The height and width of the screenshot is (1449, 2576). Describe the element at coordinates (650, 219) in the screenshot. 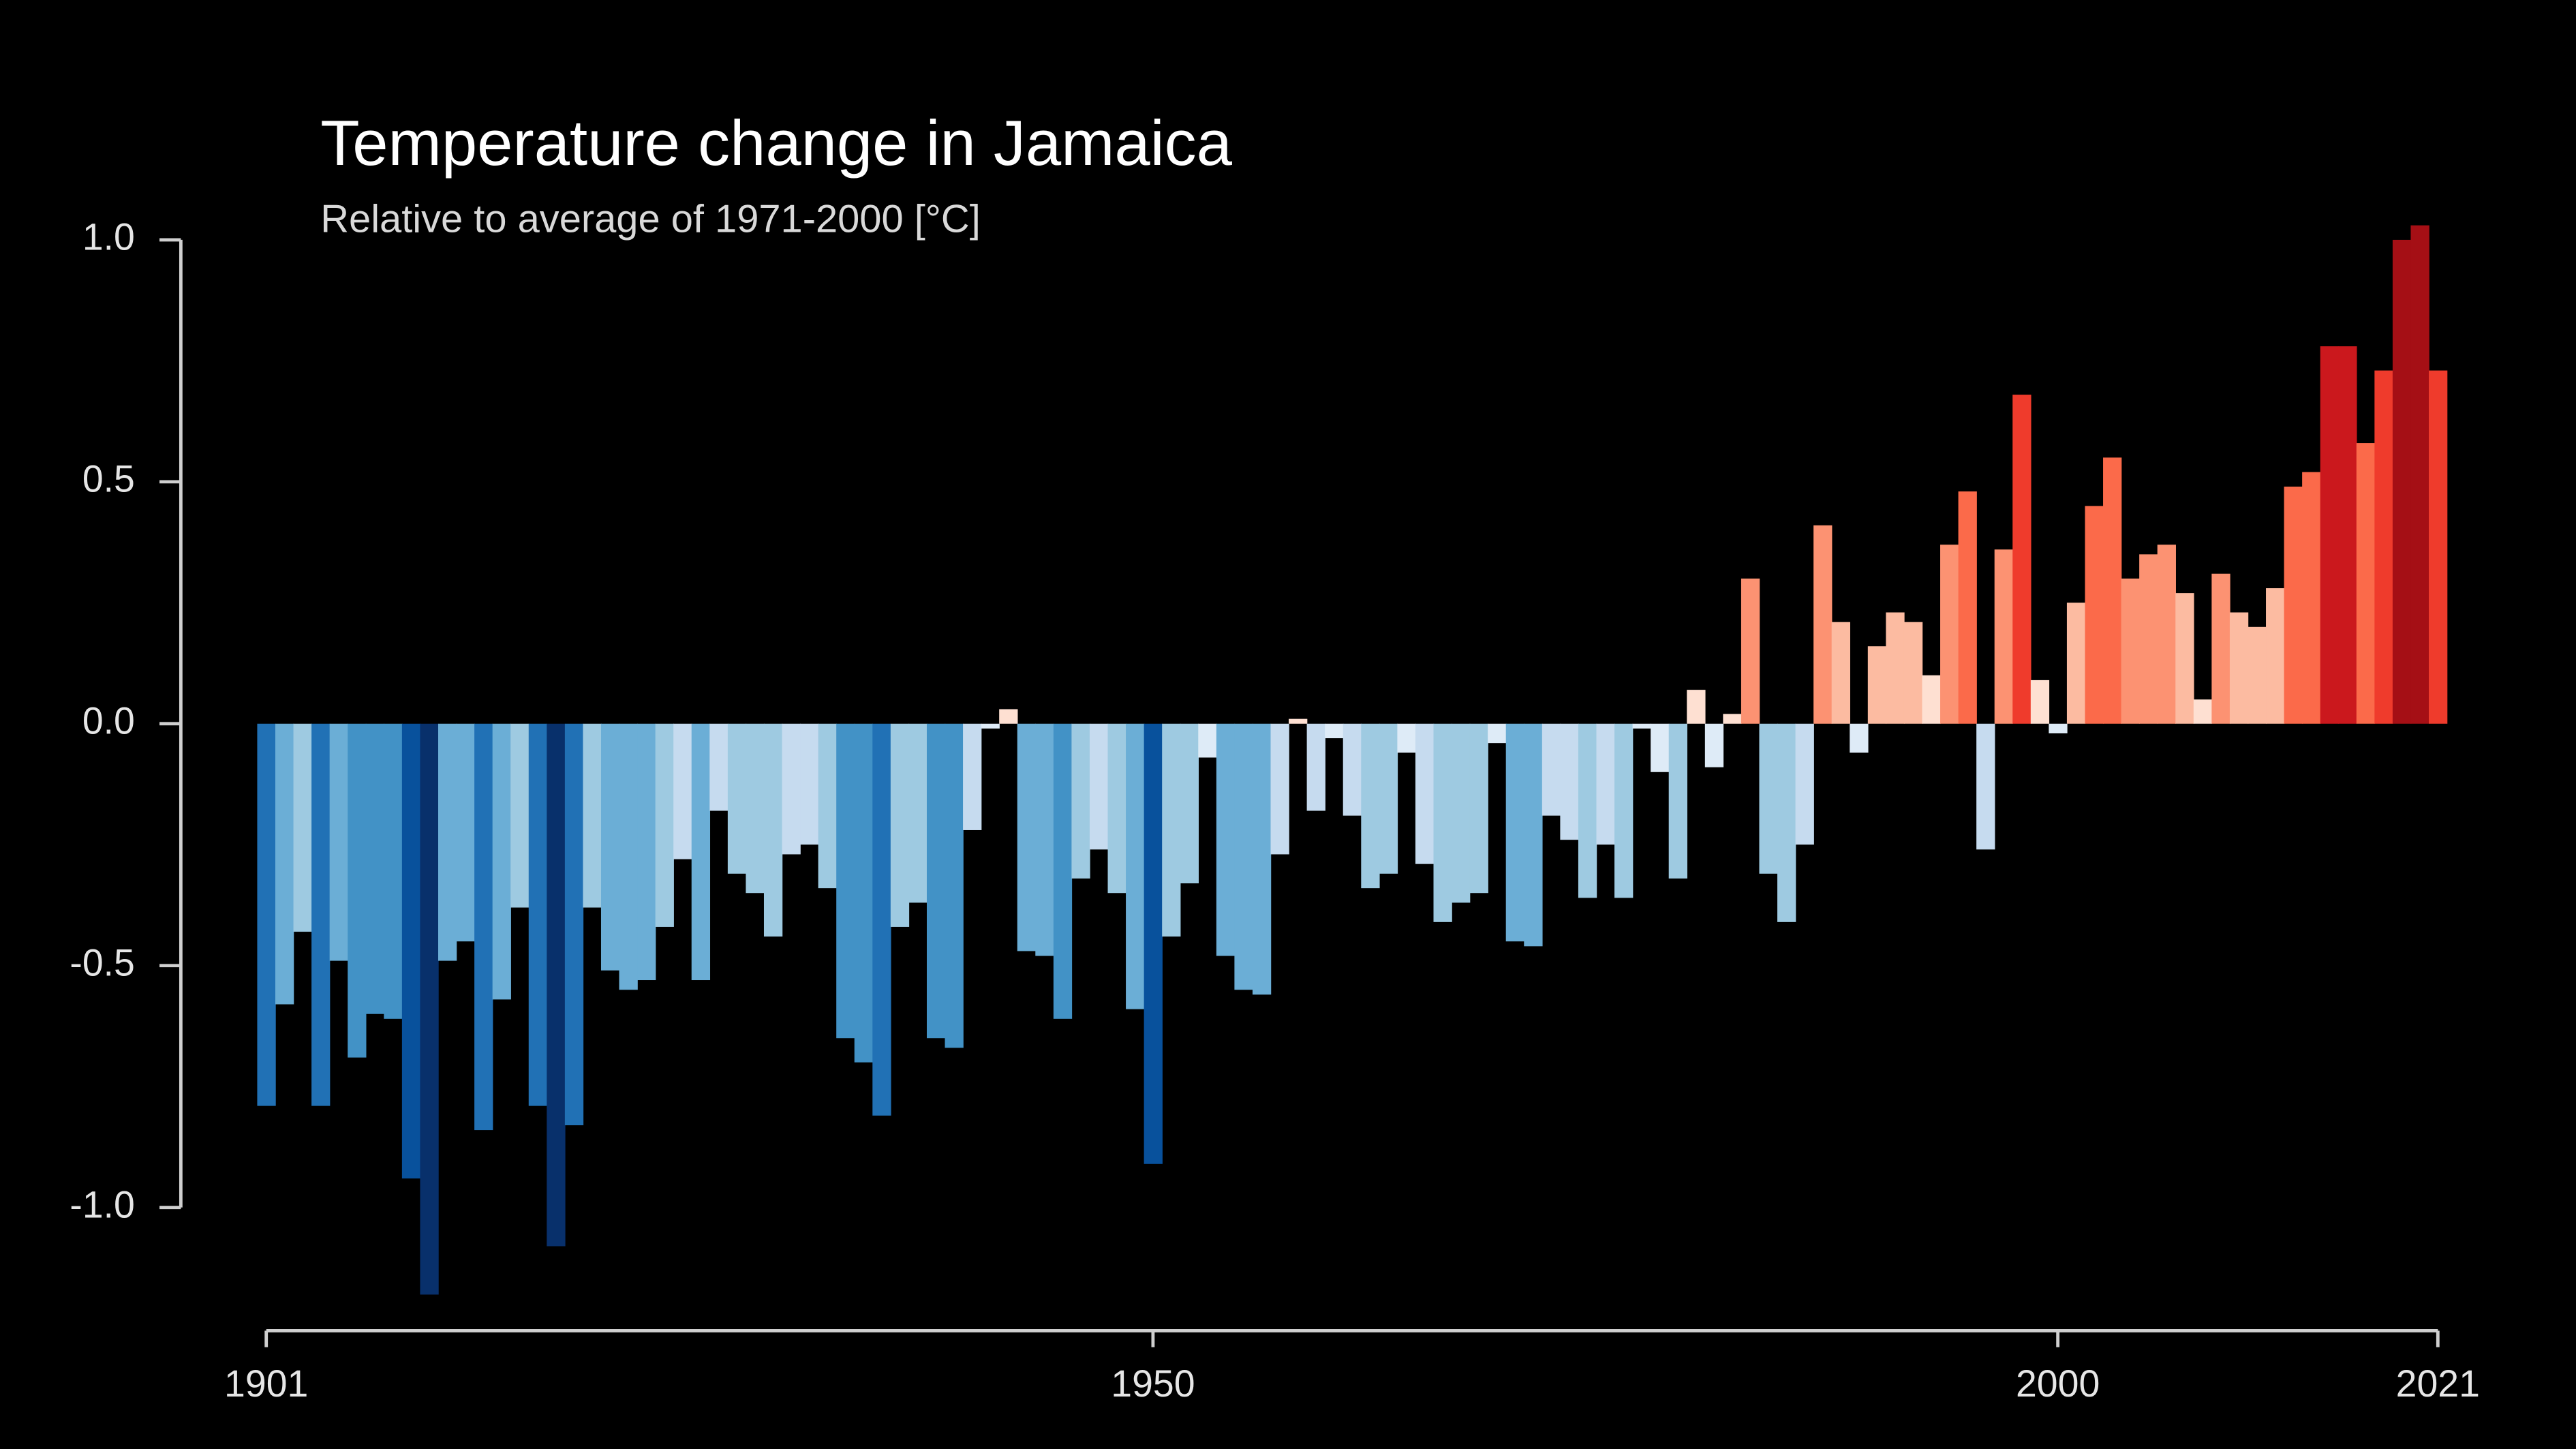

I see `chart-subtitle: Relative to average of 1971-2000 [°C]` at that location.